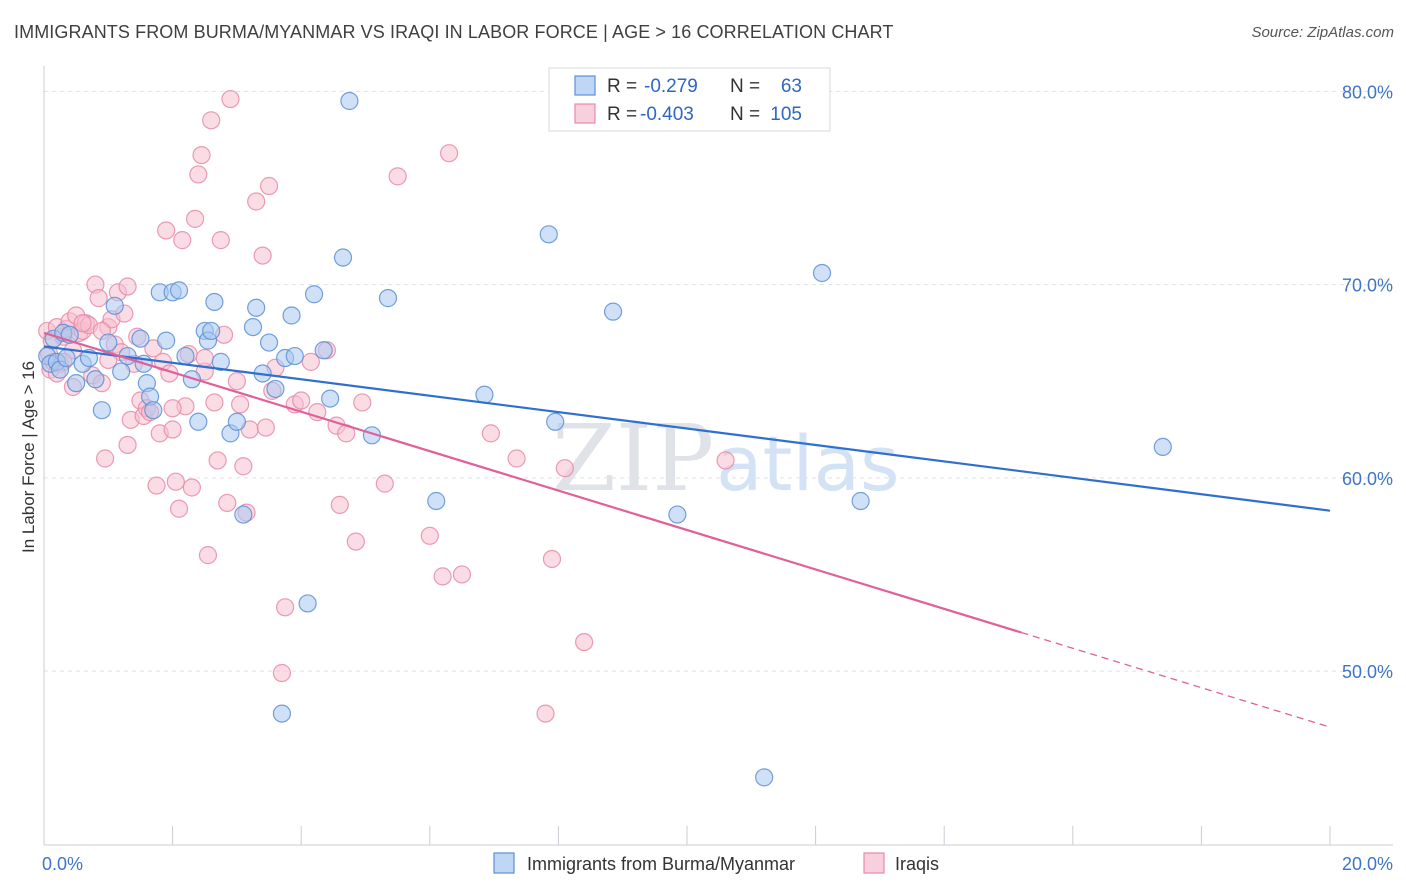 Image resolution: width=1406 pixels, height=892 pixels. Describe the element at coordinates (1367, 479) in the screenshot. I see `y-tick-label: 60.0%` at that location.